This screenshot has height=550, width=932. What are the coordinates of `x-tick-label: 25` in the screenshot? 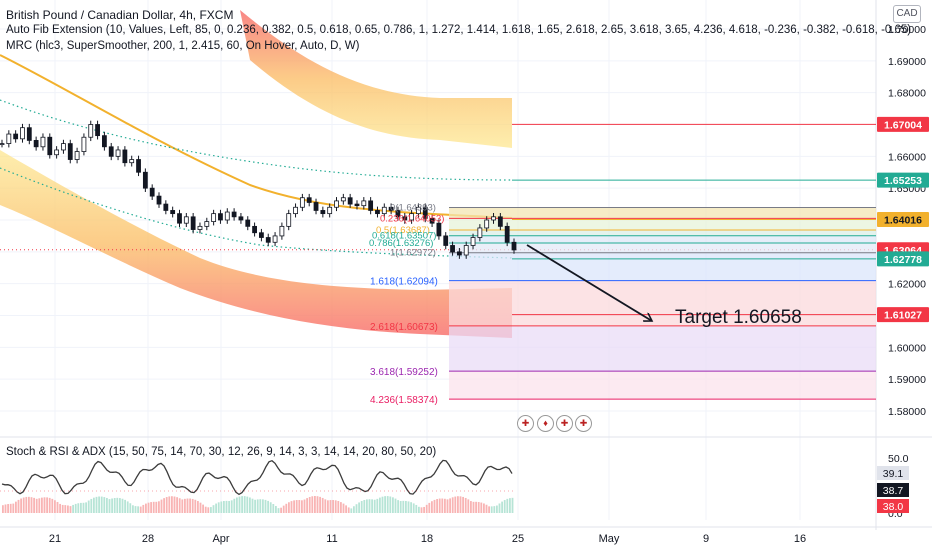 It's located at (518, 539).